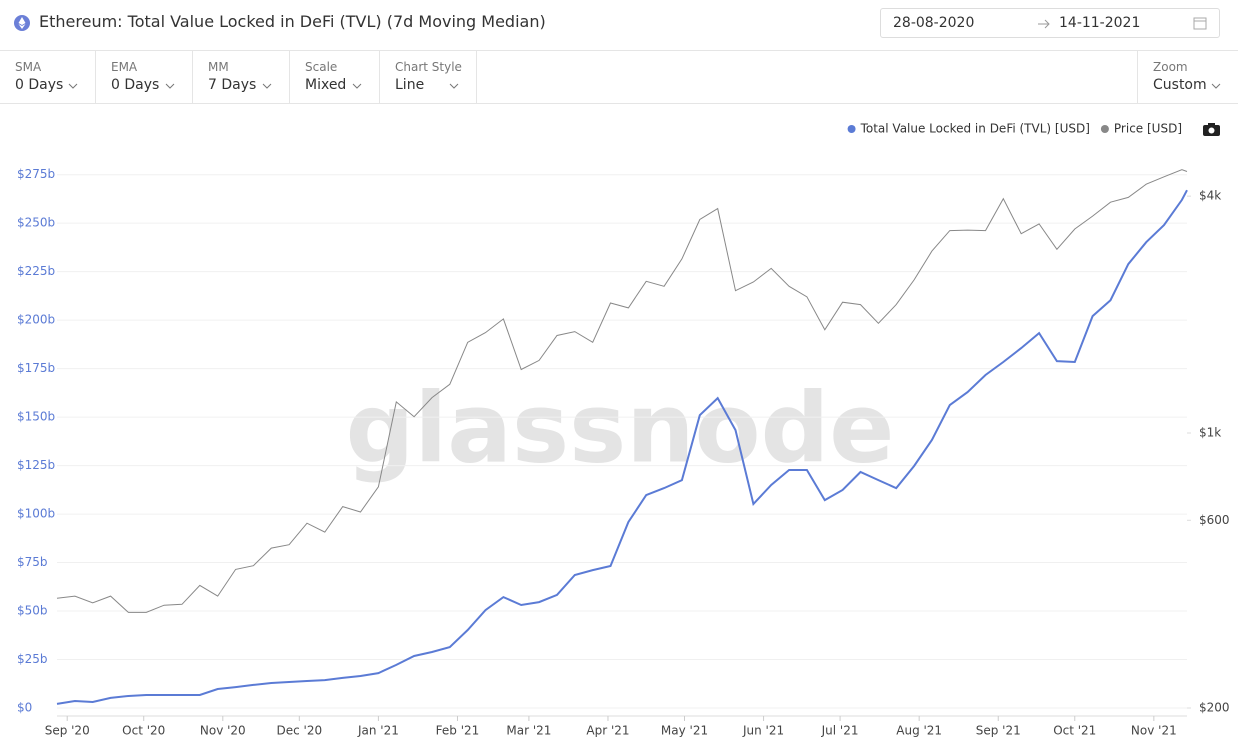  What do you see at coordinates (28, 67) in the screenshot?
I see `control-label: SMA` at bounding box center [28, 67].